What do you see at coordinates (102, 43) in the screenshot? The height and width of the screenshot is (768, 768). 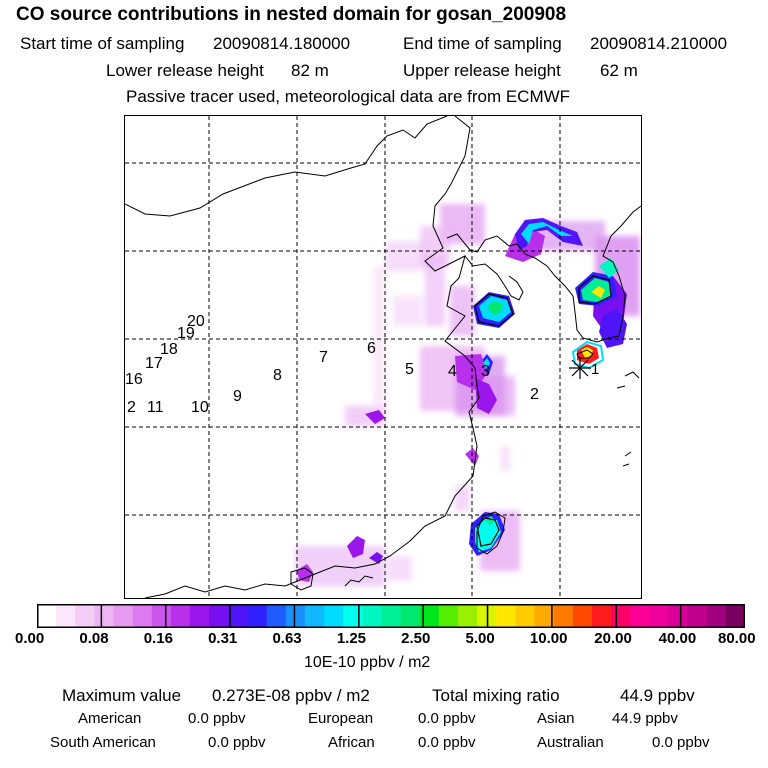 I see `start-time-label: Start time of sampling` at bounding box center [102, 43].